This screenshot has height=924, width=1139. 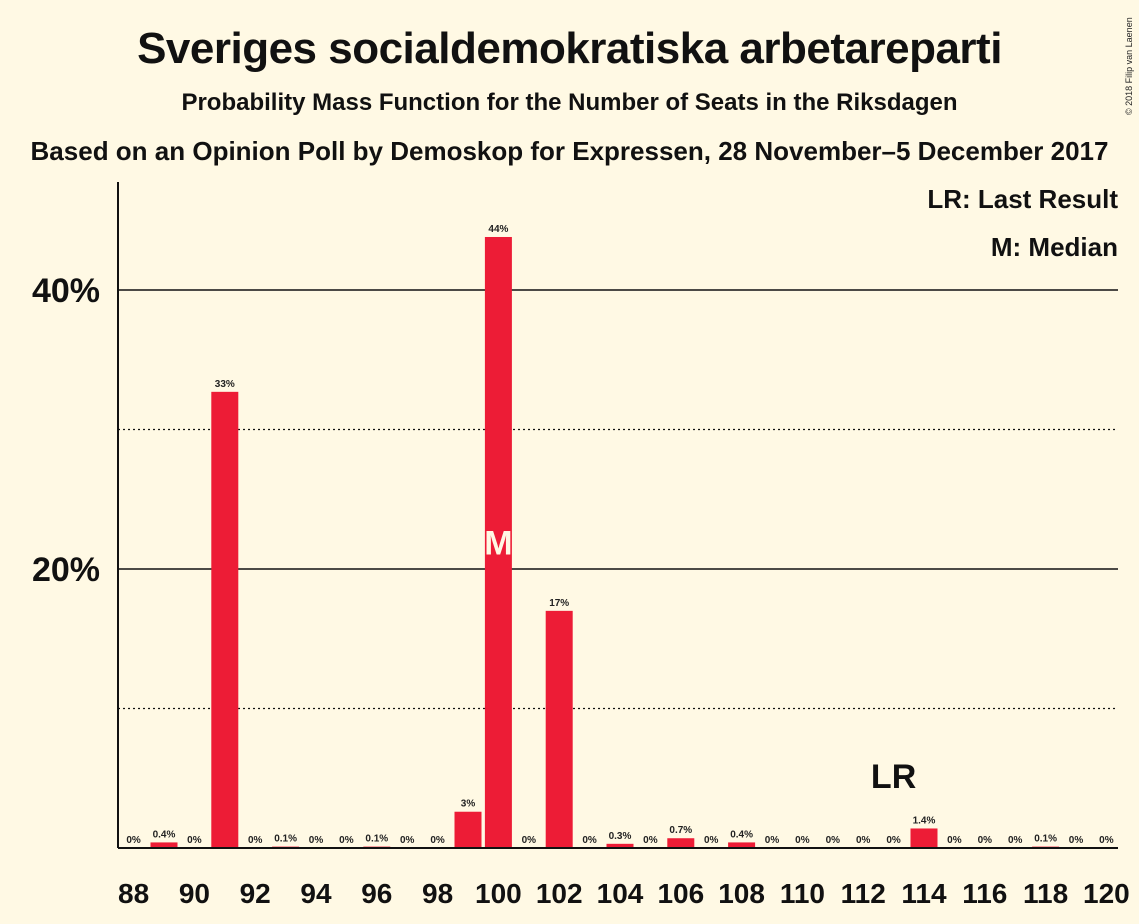 I want to click on value-label-seat-115: 0%, so click(x=954, y=840).